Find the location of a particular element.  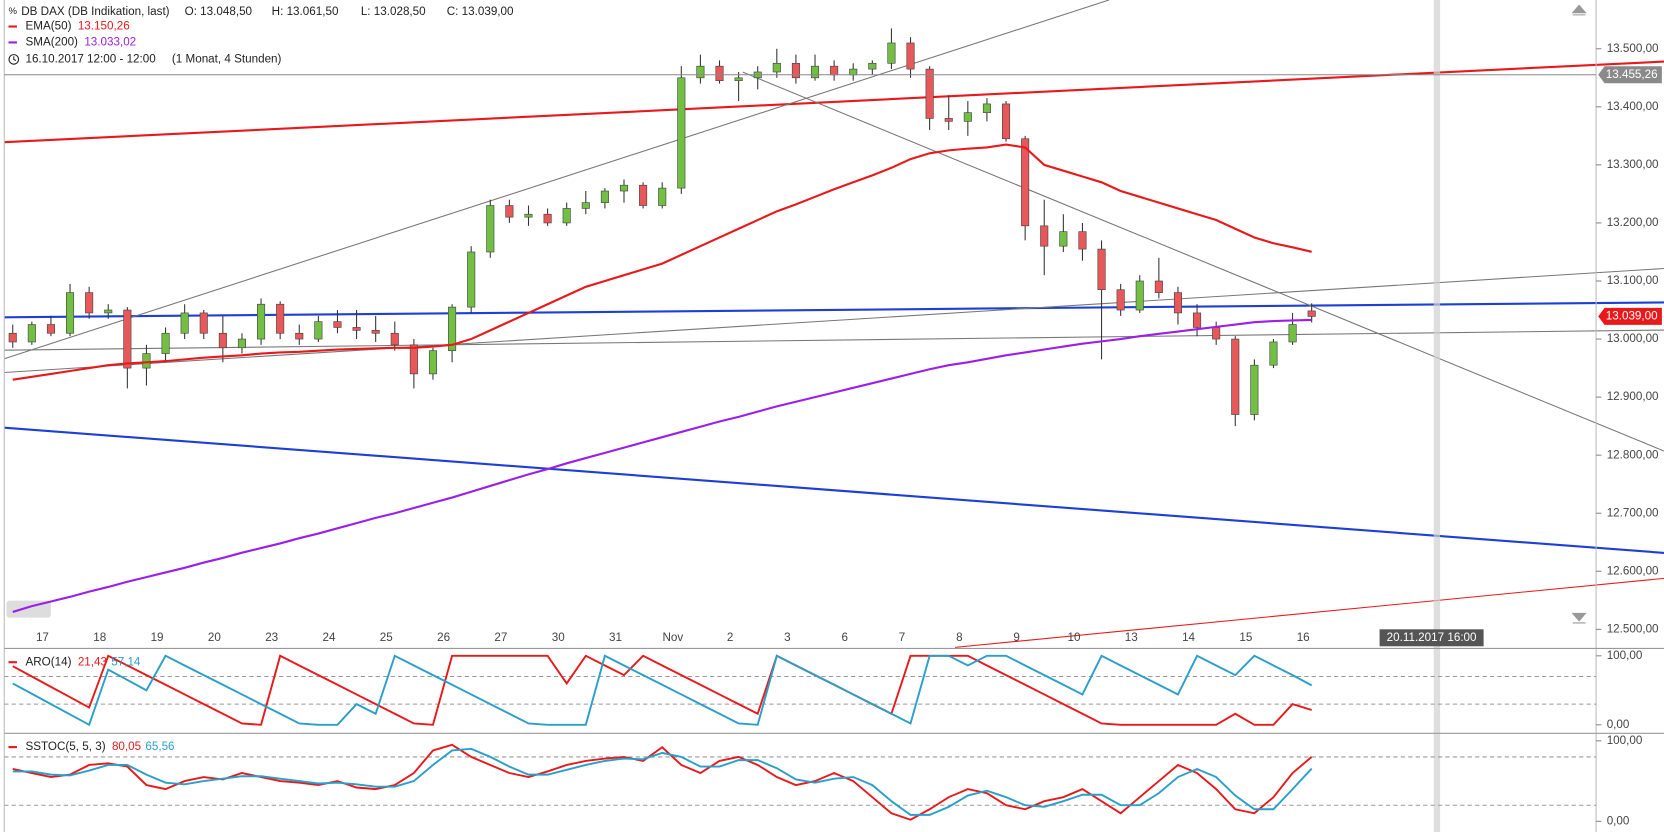

x-tick-label: 23 is located at coordinates (271, 637).